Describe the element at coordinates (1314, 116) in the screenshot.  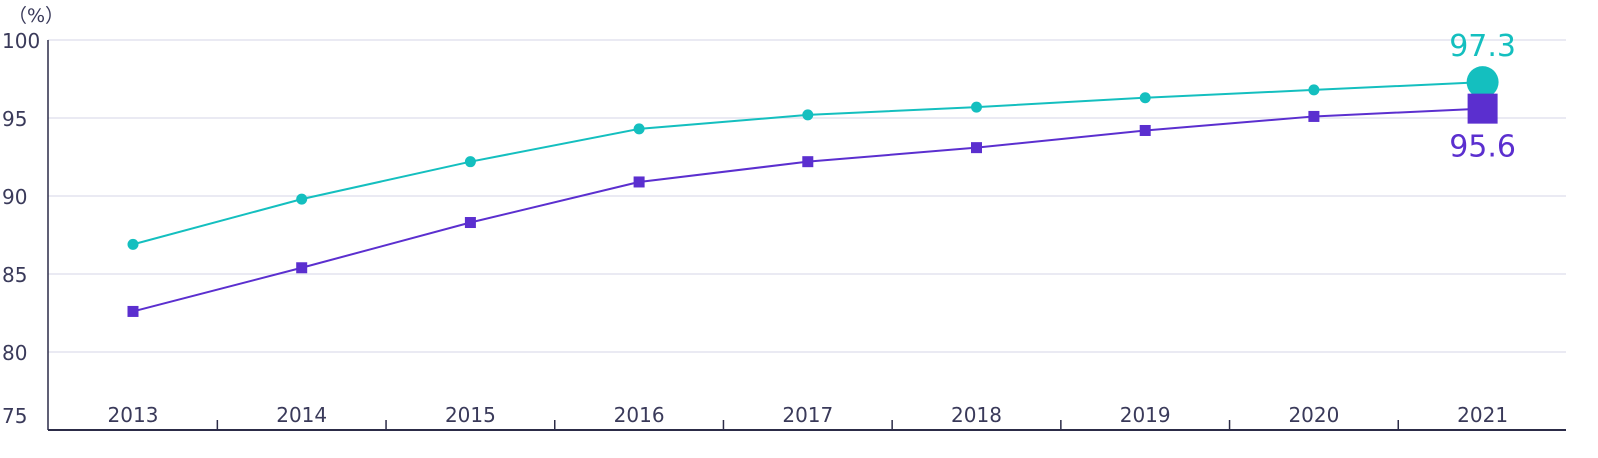
I see `point-purple-2020` at that location.